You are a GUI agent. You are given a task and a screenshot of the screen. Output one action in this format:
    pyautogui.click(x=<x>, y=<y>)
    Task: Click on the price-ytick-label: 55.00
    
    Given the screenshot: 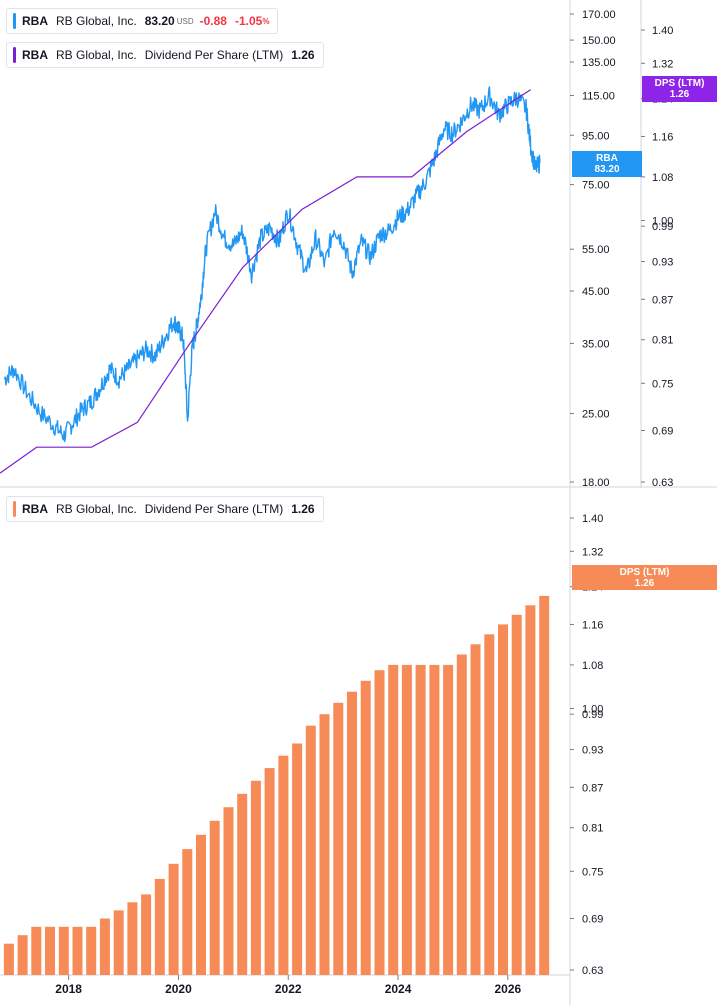 What is the action you would take?
    pyautogui.click(x=596, y=250)
    